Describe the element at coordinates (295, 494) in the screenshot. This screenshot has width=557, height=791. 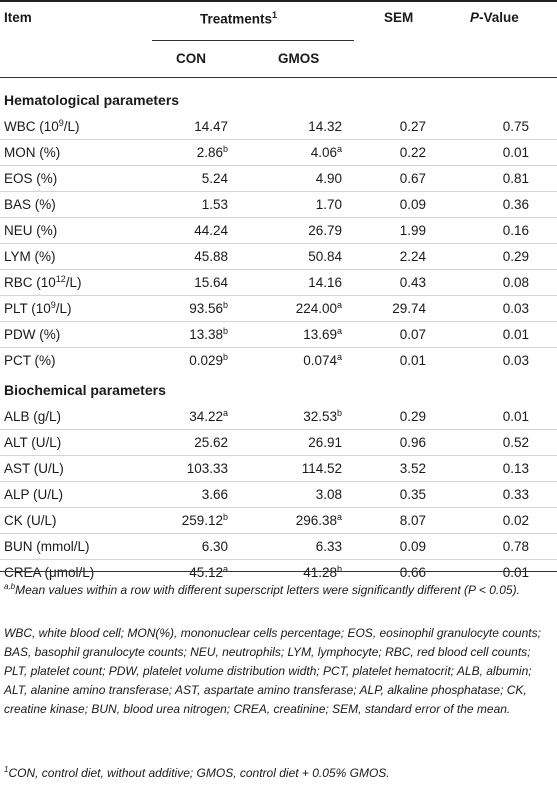
I see `cell-gmos: 3.08` at that location.